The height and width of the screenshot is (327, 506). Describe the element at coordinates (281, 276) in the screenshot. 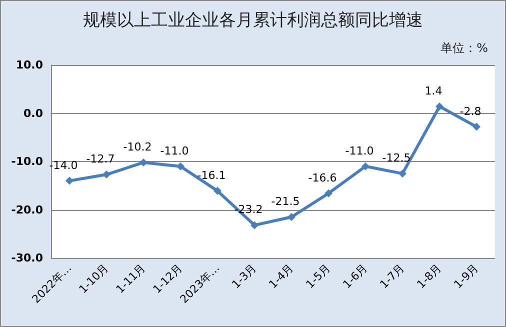

I see `x-tick-label: 1-4月` at that location.